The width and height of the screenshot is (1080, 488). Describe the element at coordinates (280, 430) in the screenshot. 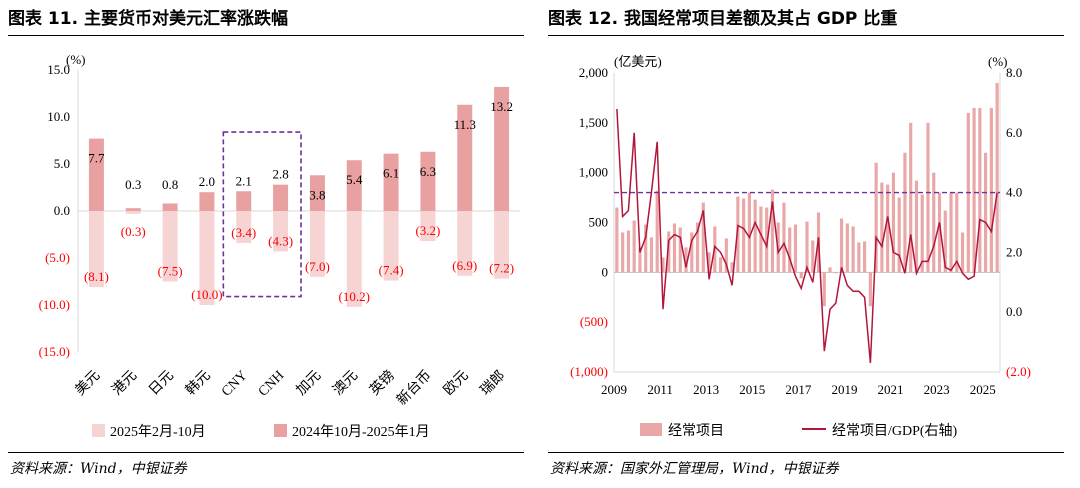

I see `legend-swatch-oct2024-jan2025` at that location.